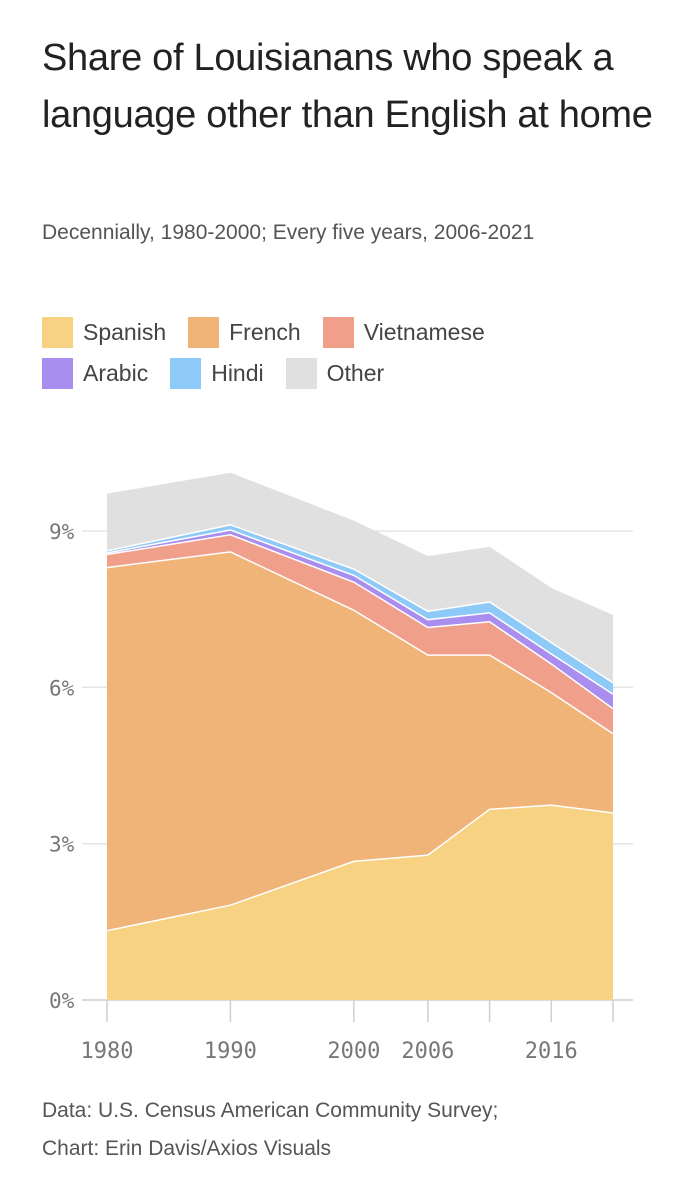  I want to click on x-tick-label: 2006, so click(427, 1051).